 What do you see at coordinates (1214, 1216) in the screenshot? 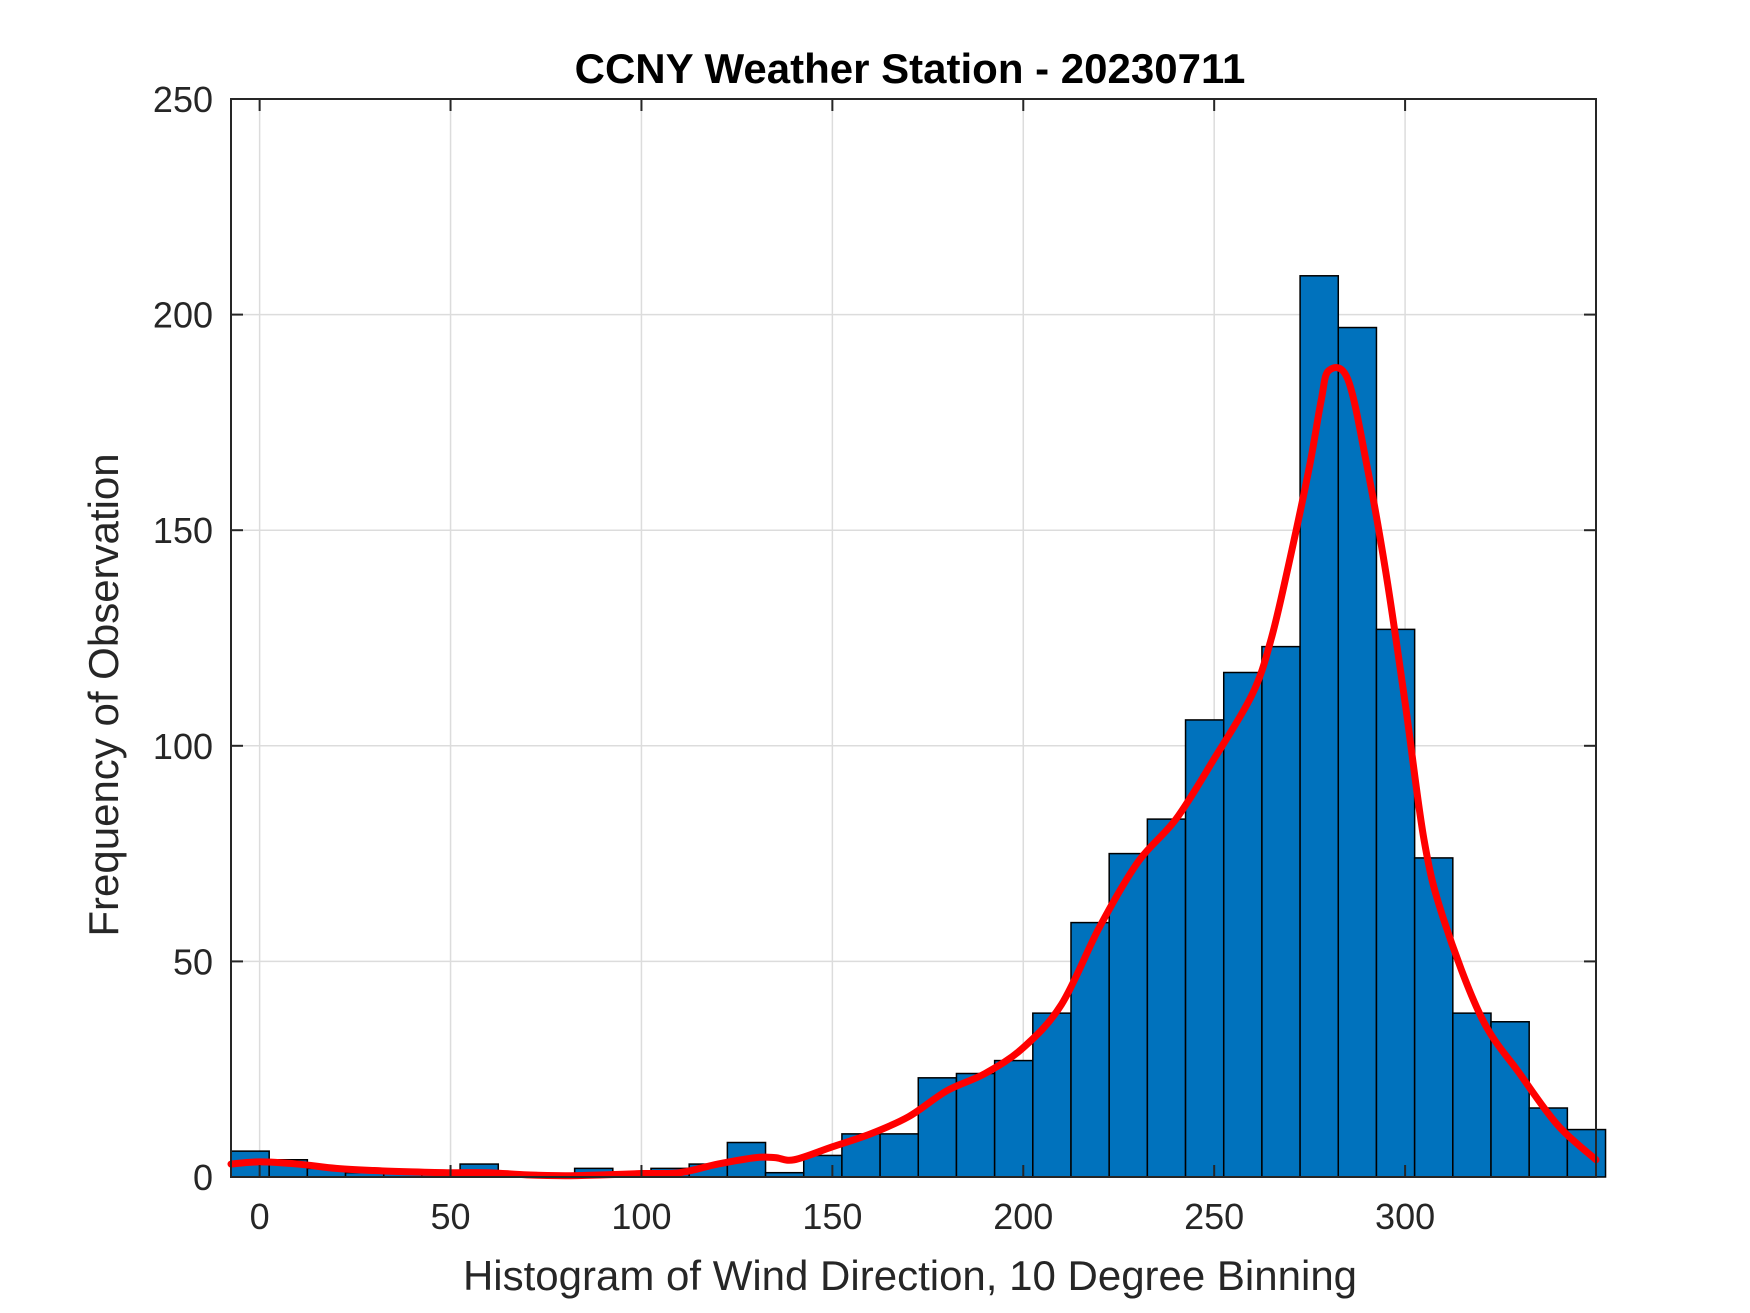
I see `x-tick-label: 250` at bounding box center [1214, 1216].